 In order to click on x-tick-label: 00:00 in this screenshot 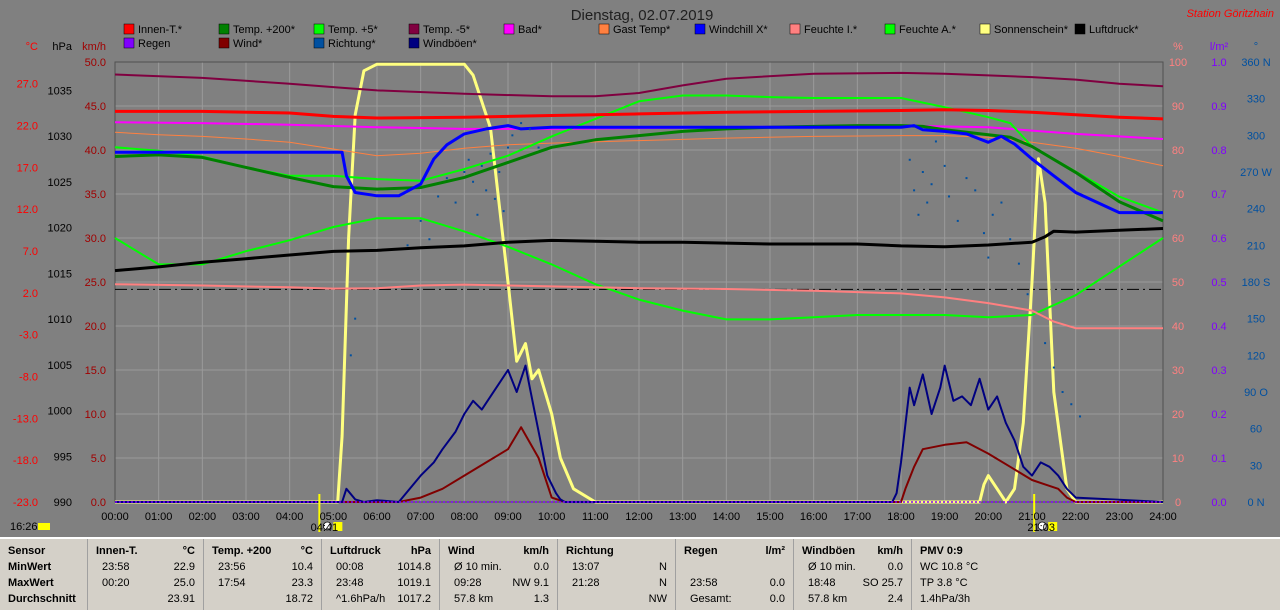, I will do `click(115, 517)`.